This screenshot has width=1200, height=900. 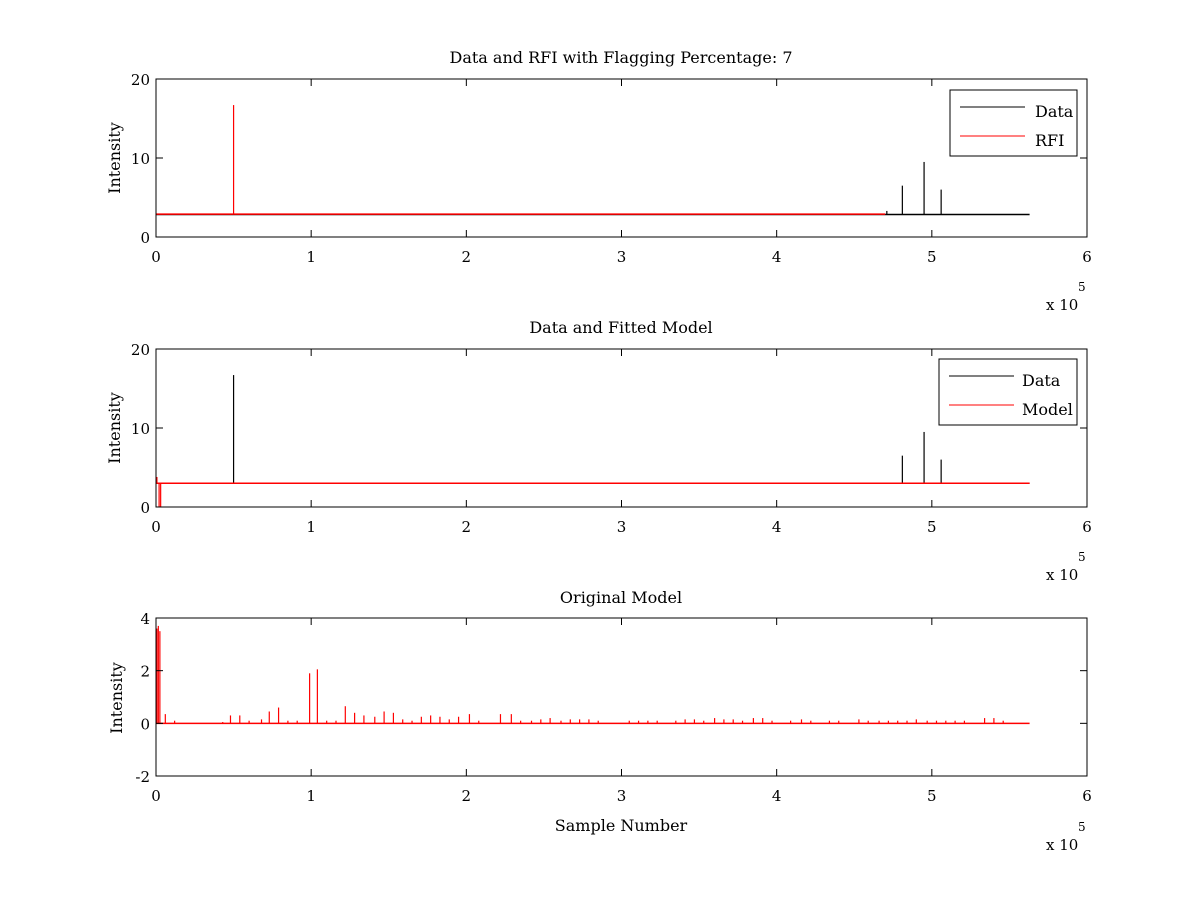 I want to click on subplot-model-xtick-label: 1, so click(x=311, y=527).